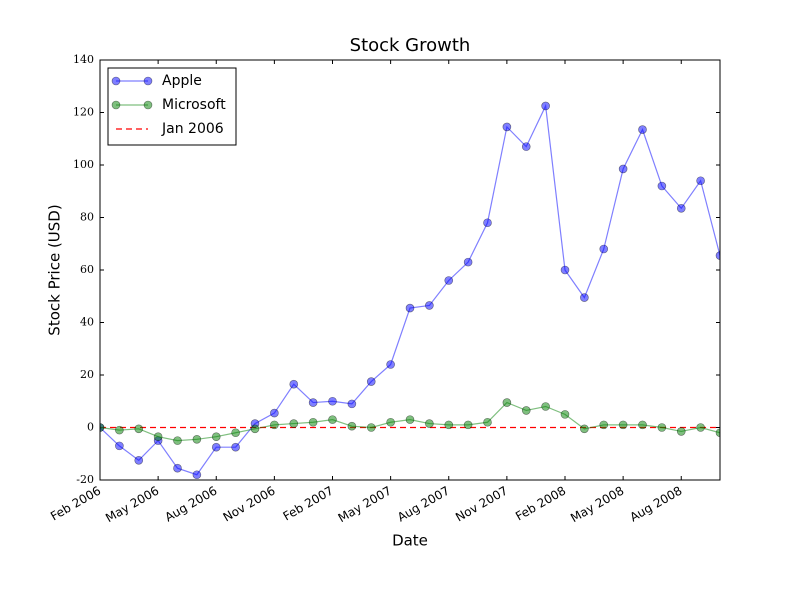 Image resolution: width=800 pixels, height=600 pixels. Describe the element at coordinates (83, 112) in the screenshot. I see `y-tick-label: 120` at that location.